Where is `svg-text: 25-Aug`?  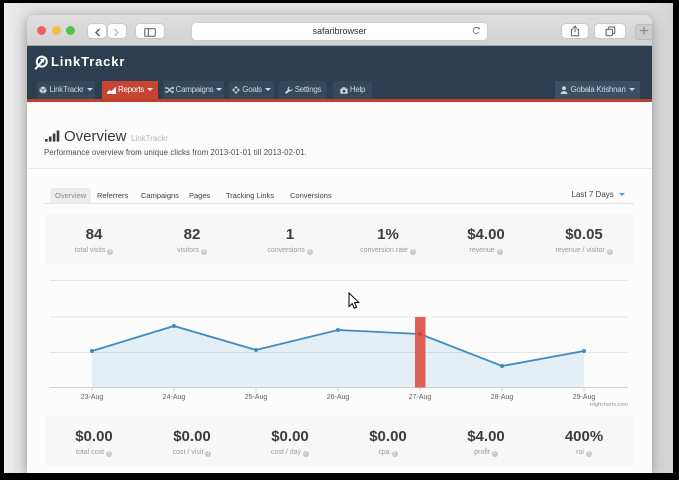 svg-text: 25-Aug is located at coordinates (256, 397).